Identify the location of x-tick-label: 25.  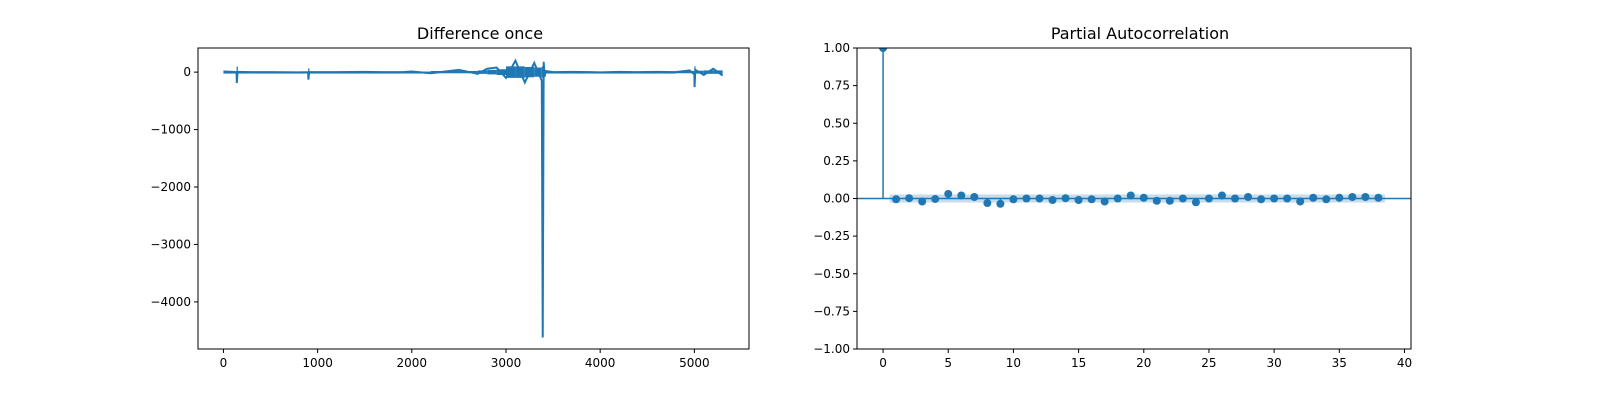
(1208, 363).